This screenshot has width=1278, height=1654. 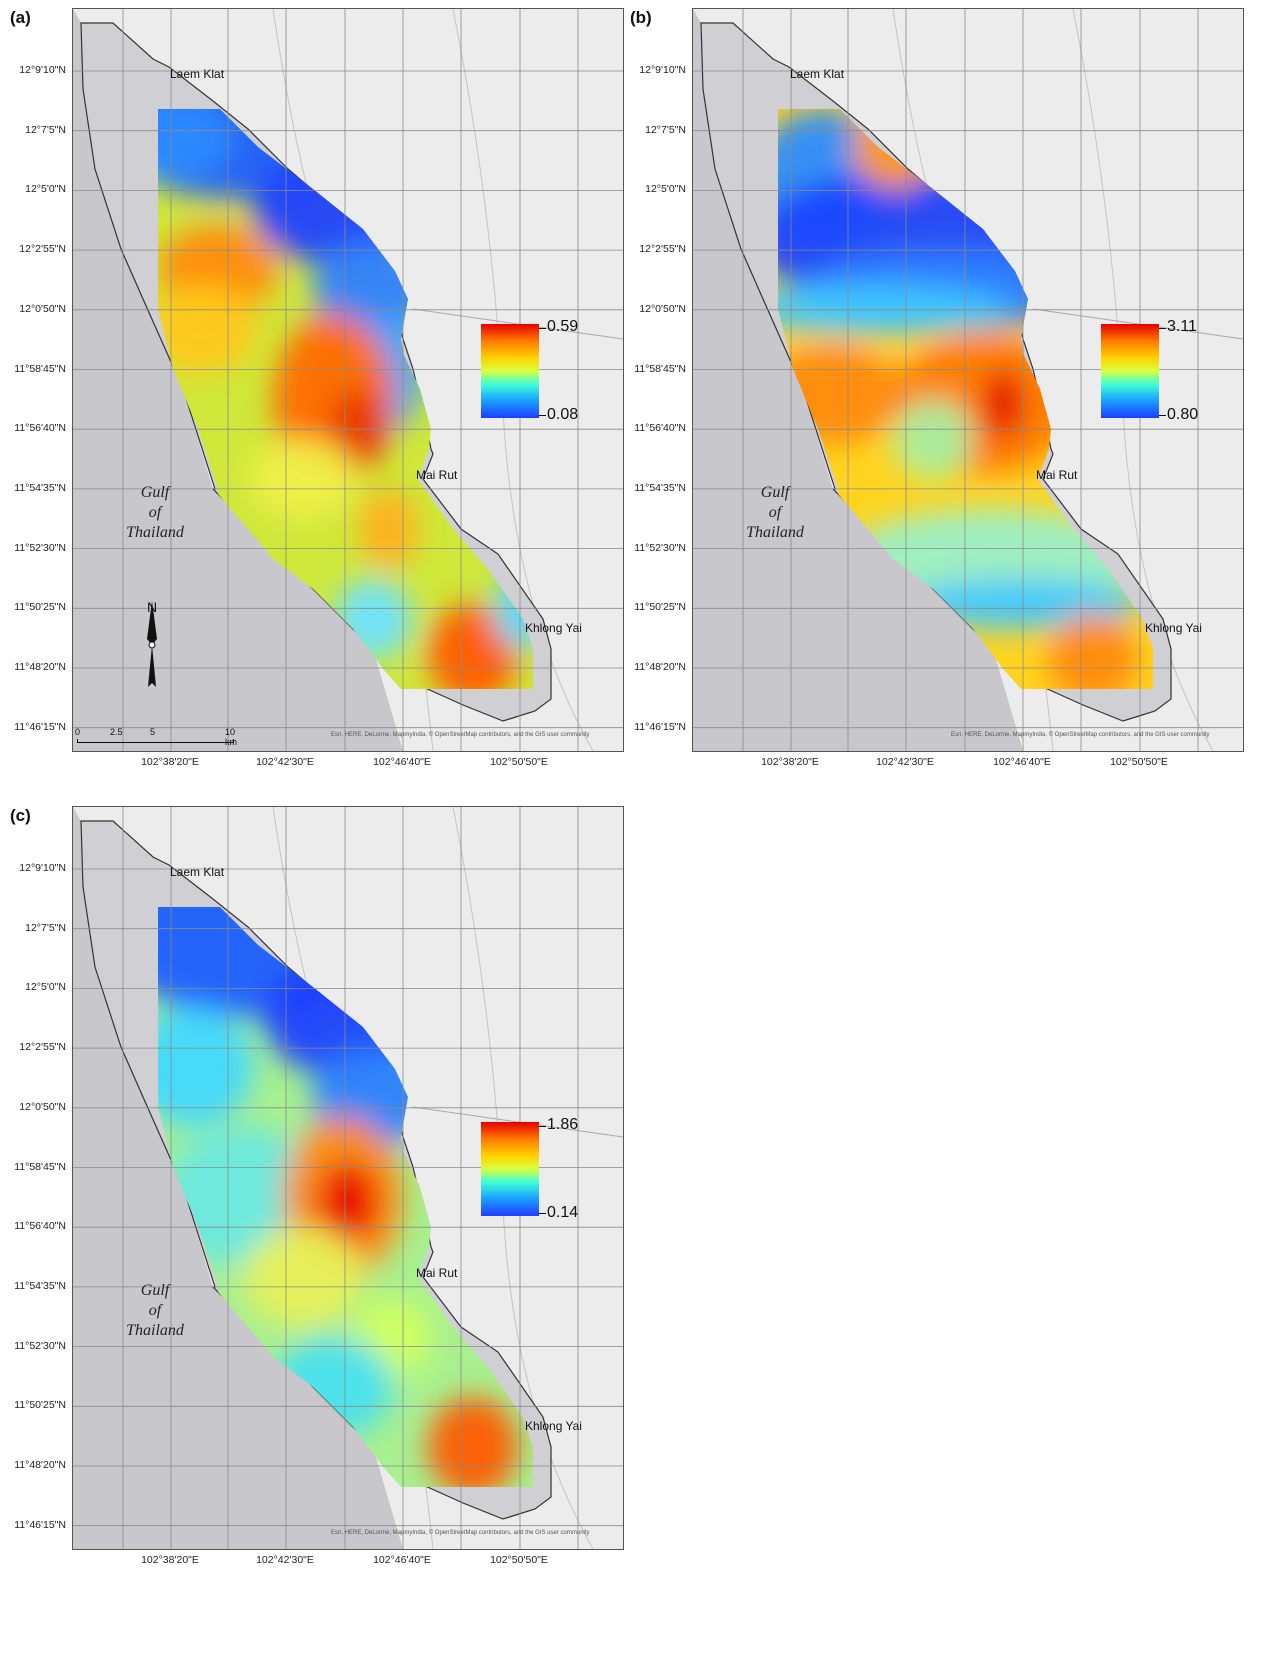 I want to click on legend-min: 0.14, so click(x=563, y=1212).